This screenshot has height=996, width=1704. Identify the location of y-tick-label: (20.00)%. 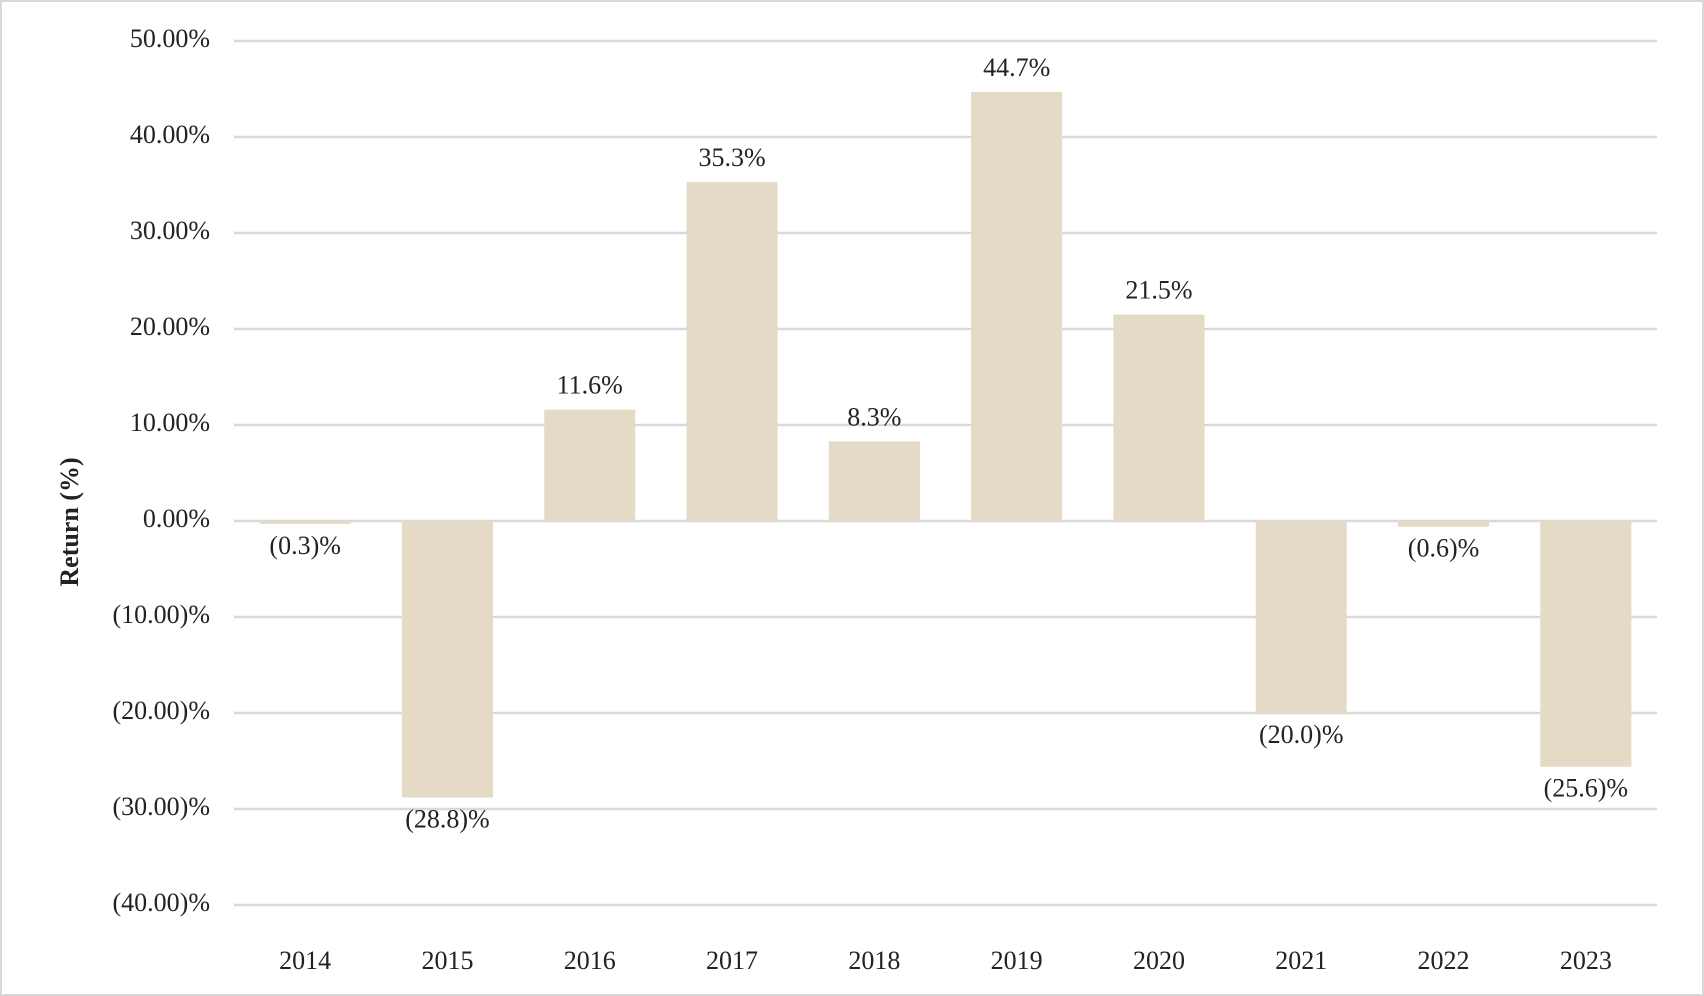
(161, 710).